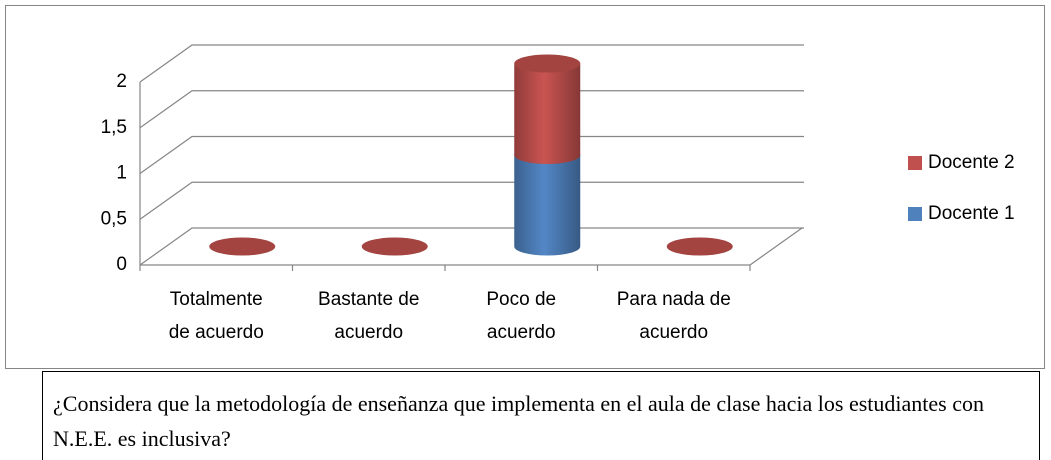 The image size is (1051, 460). What do you see at coordinates (216, 316) in the screenshot?
I see `x-tick-label: Totalmente de acuerdo` at bounding box center [216, 316].